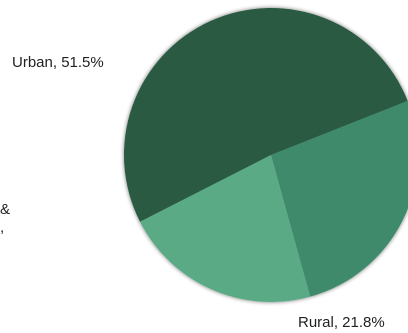 This screenshot has width=408, height=333. Describe the element at coordinates (5, 209) in the screenshot. I see `slice-label-suburban-partial: &` at that location.